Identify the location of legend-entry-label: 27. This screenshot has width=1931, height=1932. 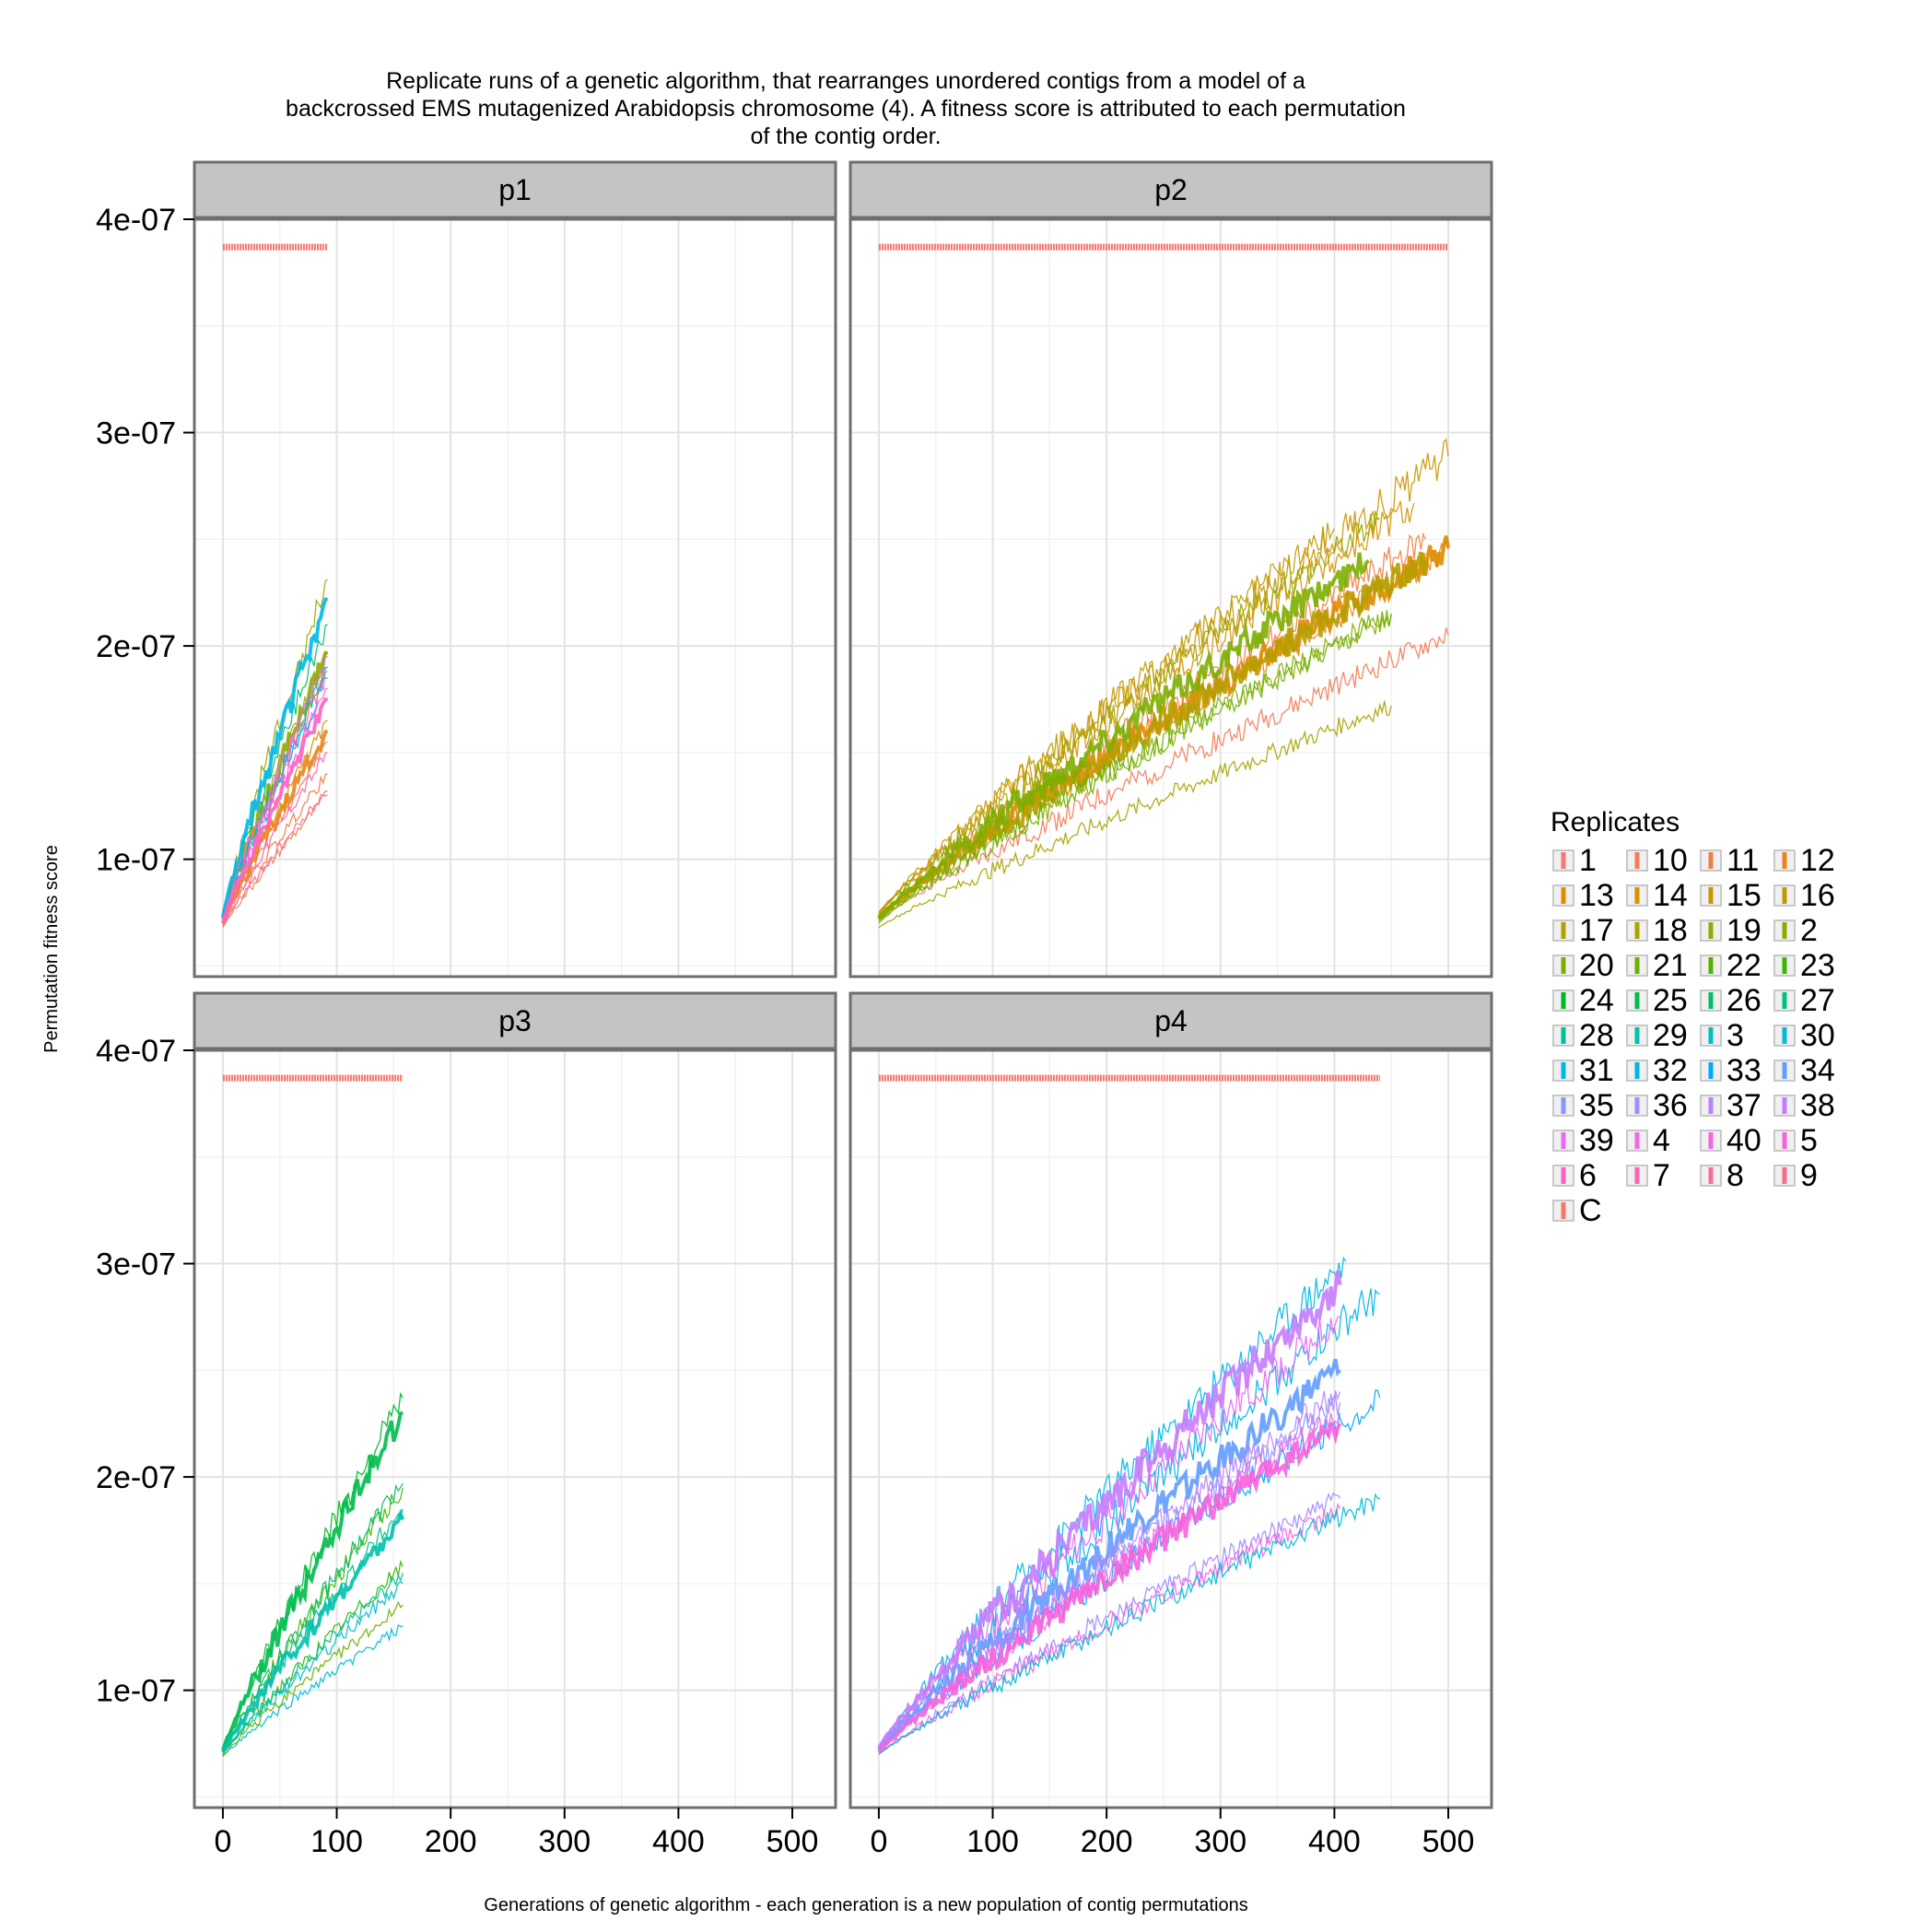
(1817, 1000).